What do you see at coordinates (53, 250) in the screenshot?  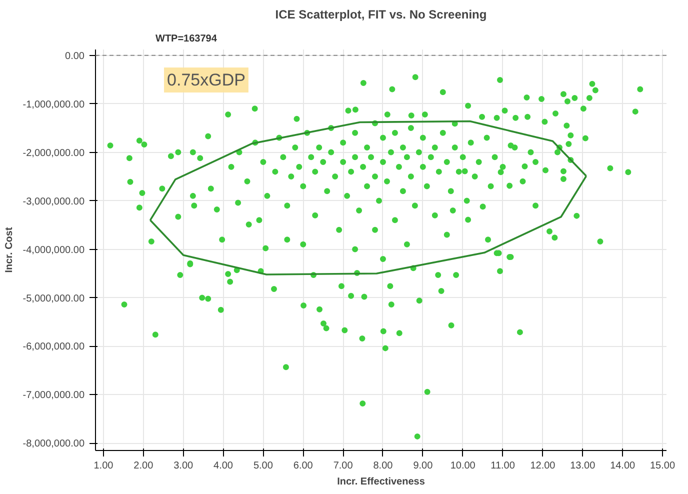 I see `y-tick-label: -4,000,000.00` at bounding box center [53, 250].